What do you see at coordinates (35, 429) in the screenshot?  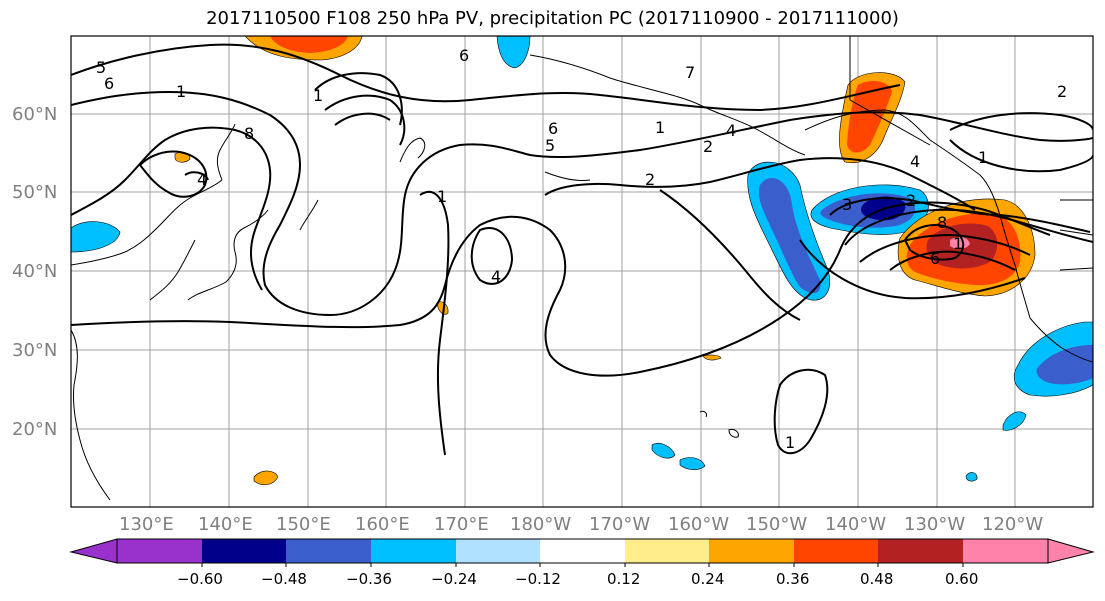 I see `lat-label-20n: 20°N` at bounding box center [35, 429].